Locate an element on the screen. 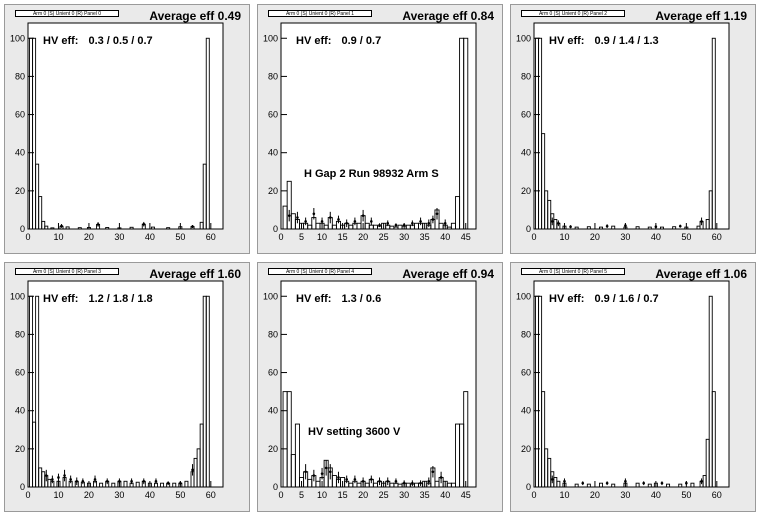  y-tick-label: 60 is located at coordinates (20, 115).